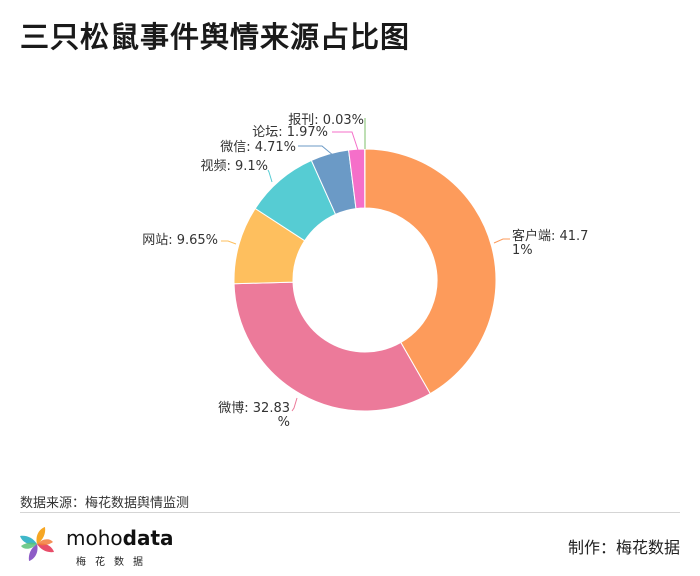 This screenshot has height=576, width=700. I want to click on slice-label-4: 视频: 9.1%, so click(234, 166).